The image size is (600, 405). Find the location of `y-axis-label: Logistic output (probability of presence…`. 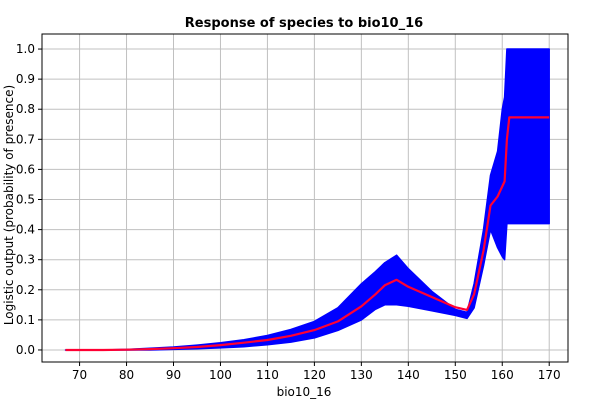

y-axis-label: Logistic output (probability of presence… is located at coordinates (9, 205).